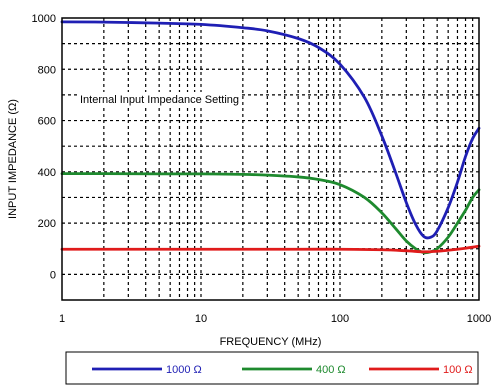  Describe the element at coordinates (184, 370) in the screenshot. I see `legend-label: 1000 Ω` at that location.